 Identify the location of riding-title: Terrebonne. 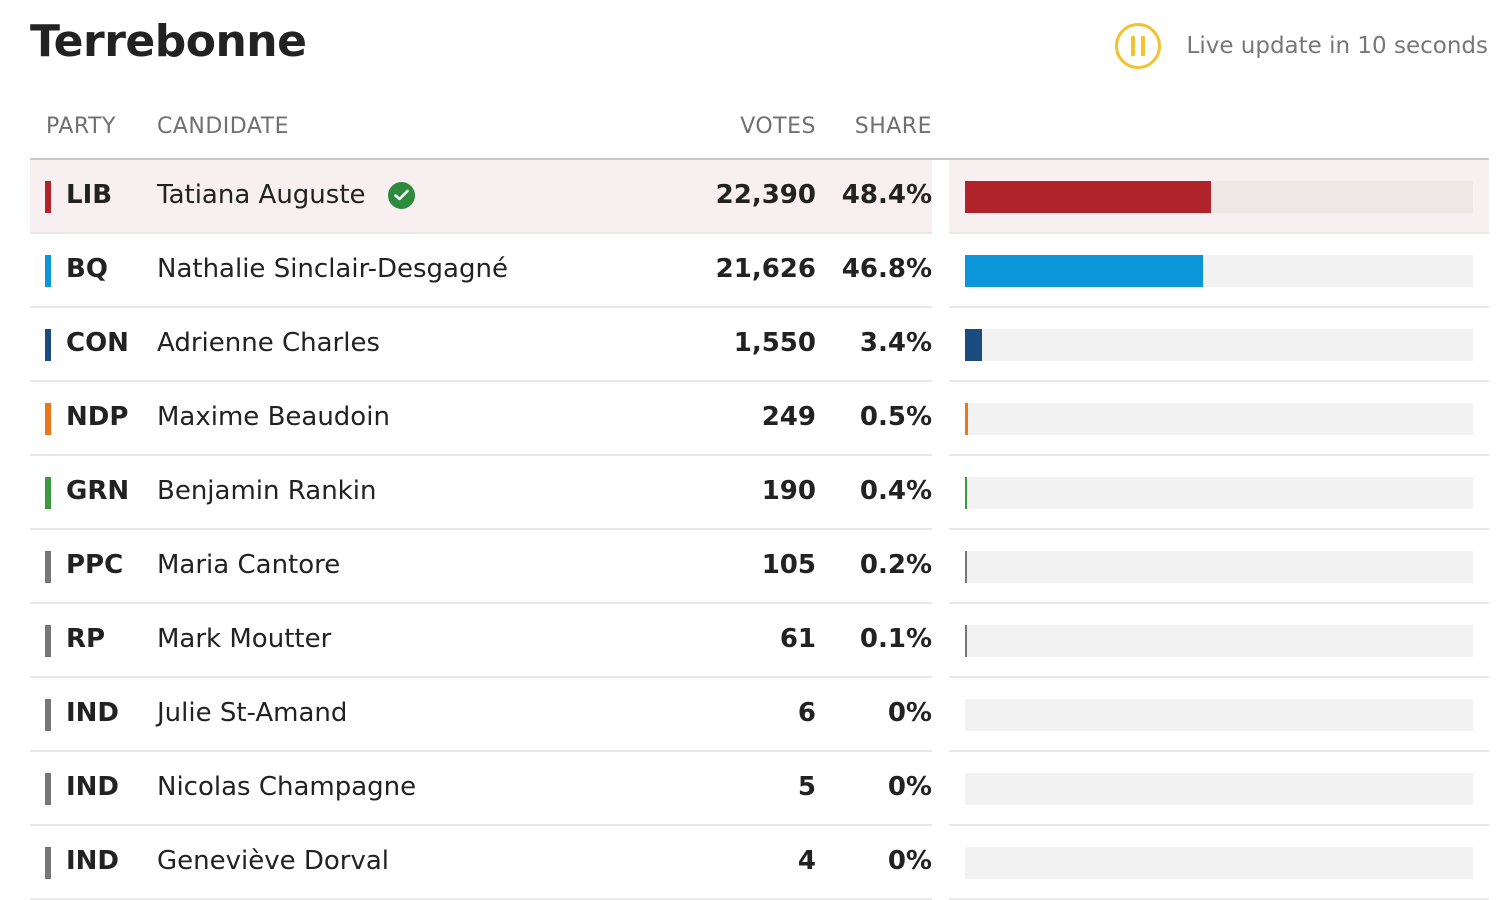
(168, 41).